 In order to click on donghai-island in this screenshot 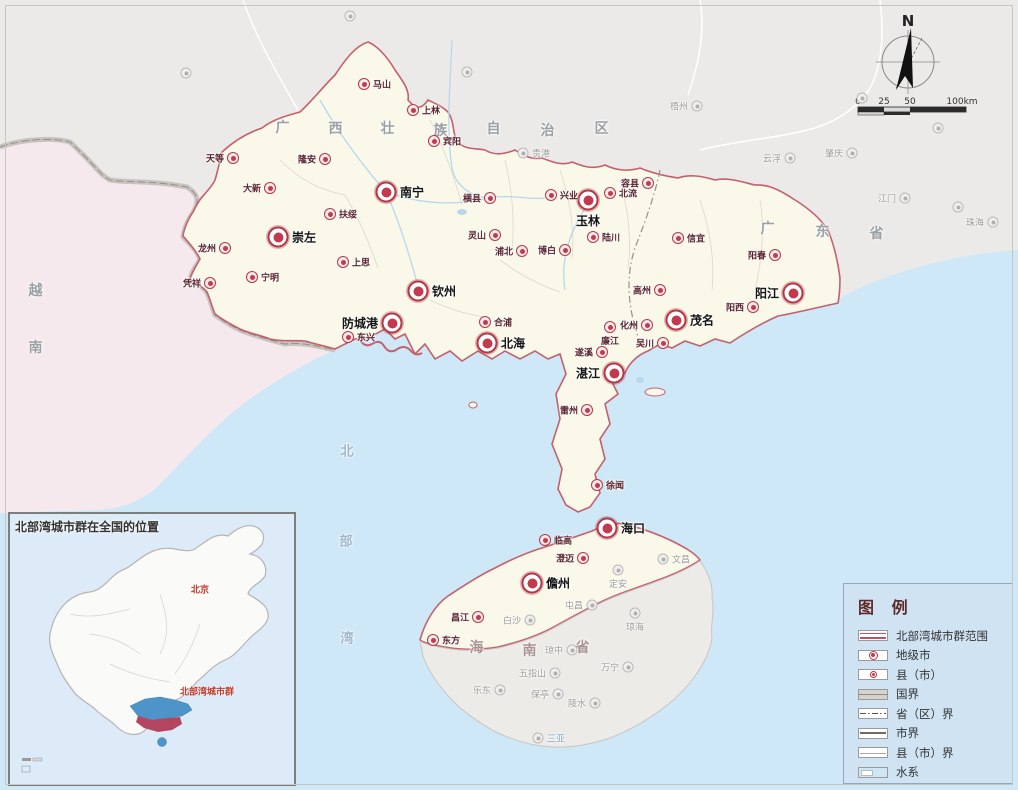, I will do `click(655, 392)`.